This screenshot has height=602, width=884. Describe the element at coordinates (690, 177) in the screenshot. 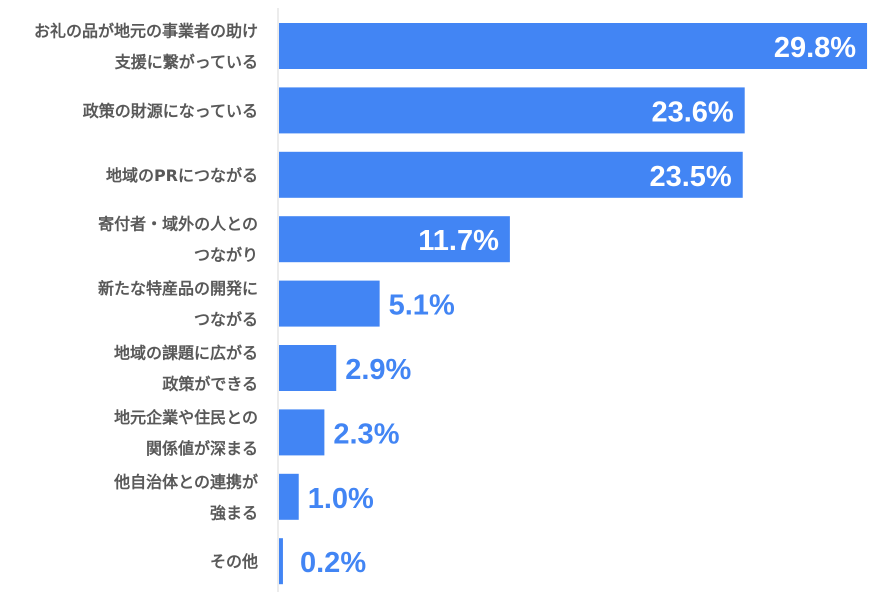

I see `data-label: 23.5%` at that location.